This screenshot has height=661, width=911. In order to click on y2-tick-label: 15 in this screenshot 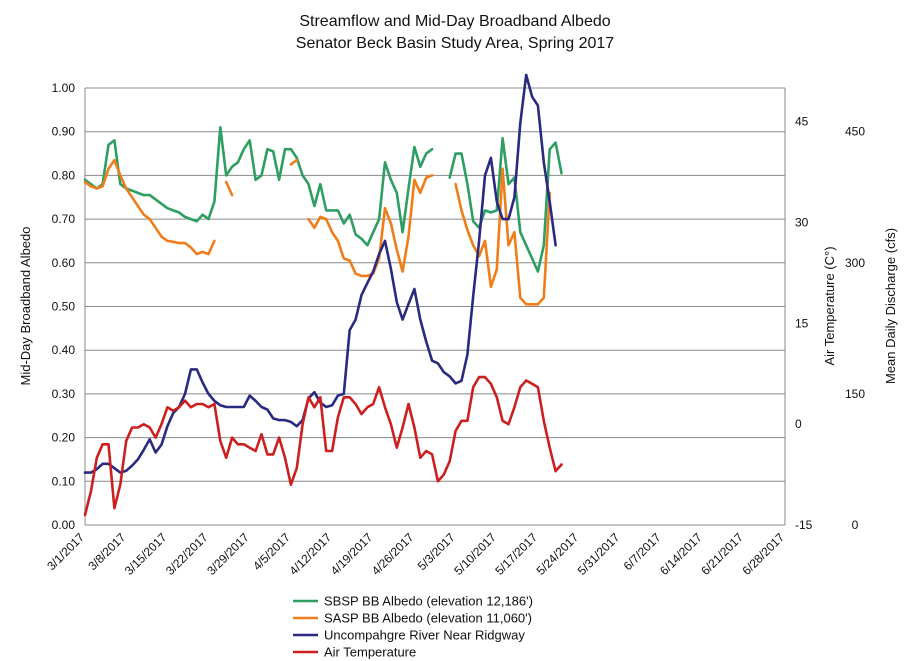, I will do `click(802, 323)`.